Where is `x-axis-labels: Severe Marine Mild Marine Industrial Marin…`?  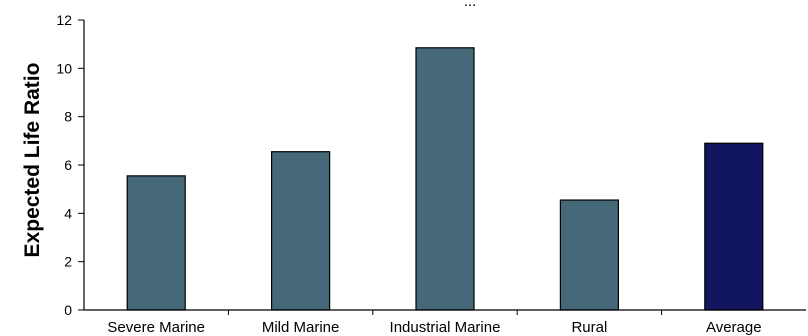
x-axis-labels: Severe Marine Mild Marine Industrial Marin… is located at coordinates (434, 327).